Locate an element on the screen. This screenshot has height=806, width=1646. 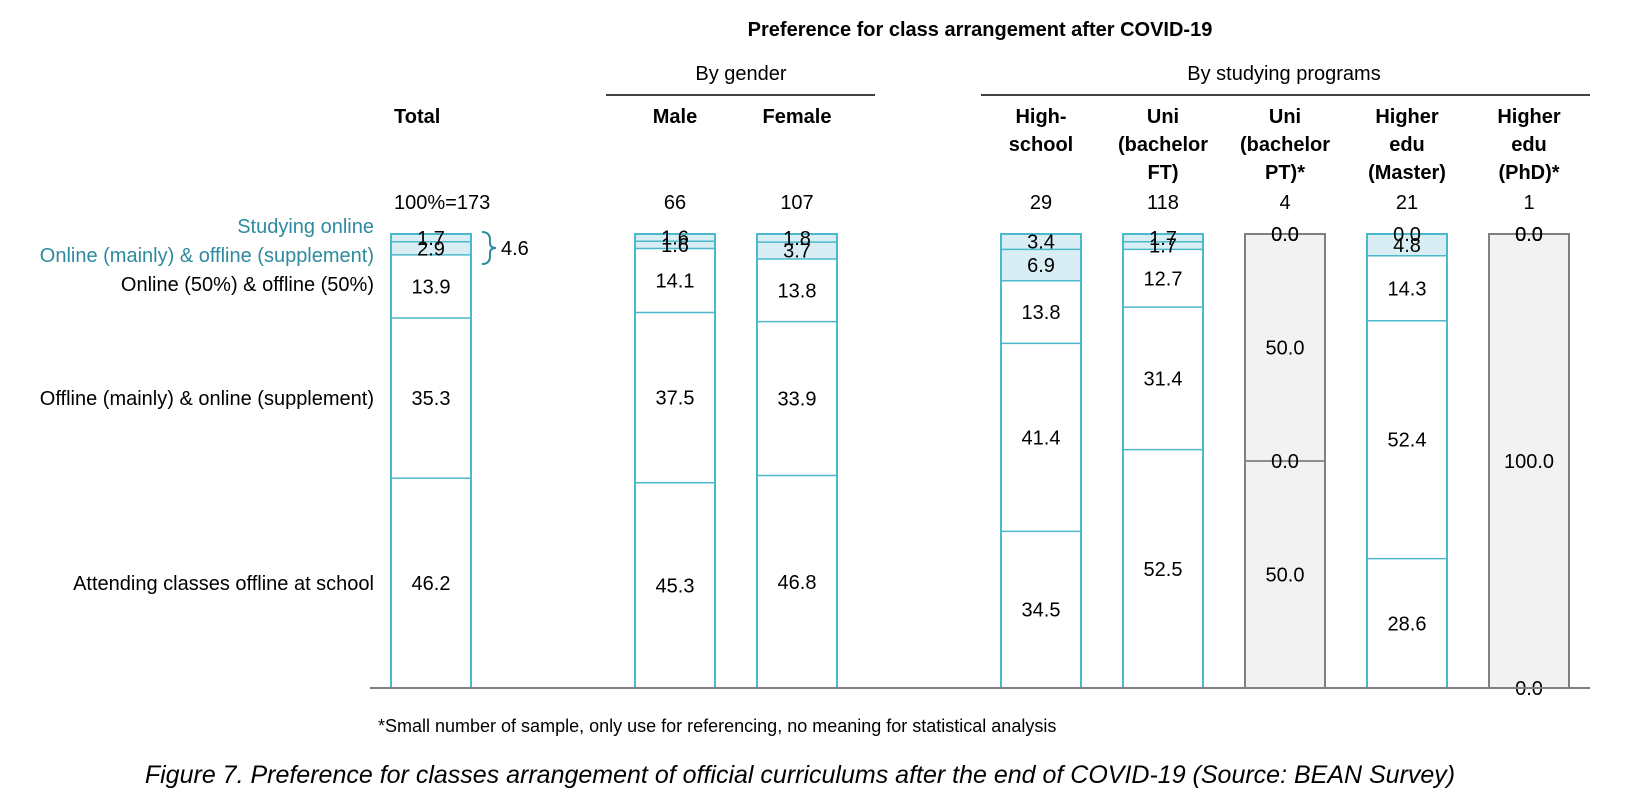
bar-uni-bachelor-pt: 0.00.050.00.050.0 is located at coordinates (1285, 456).